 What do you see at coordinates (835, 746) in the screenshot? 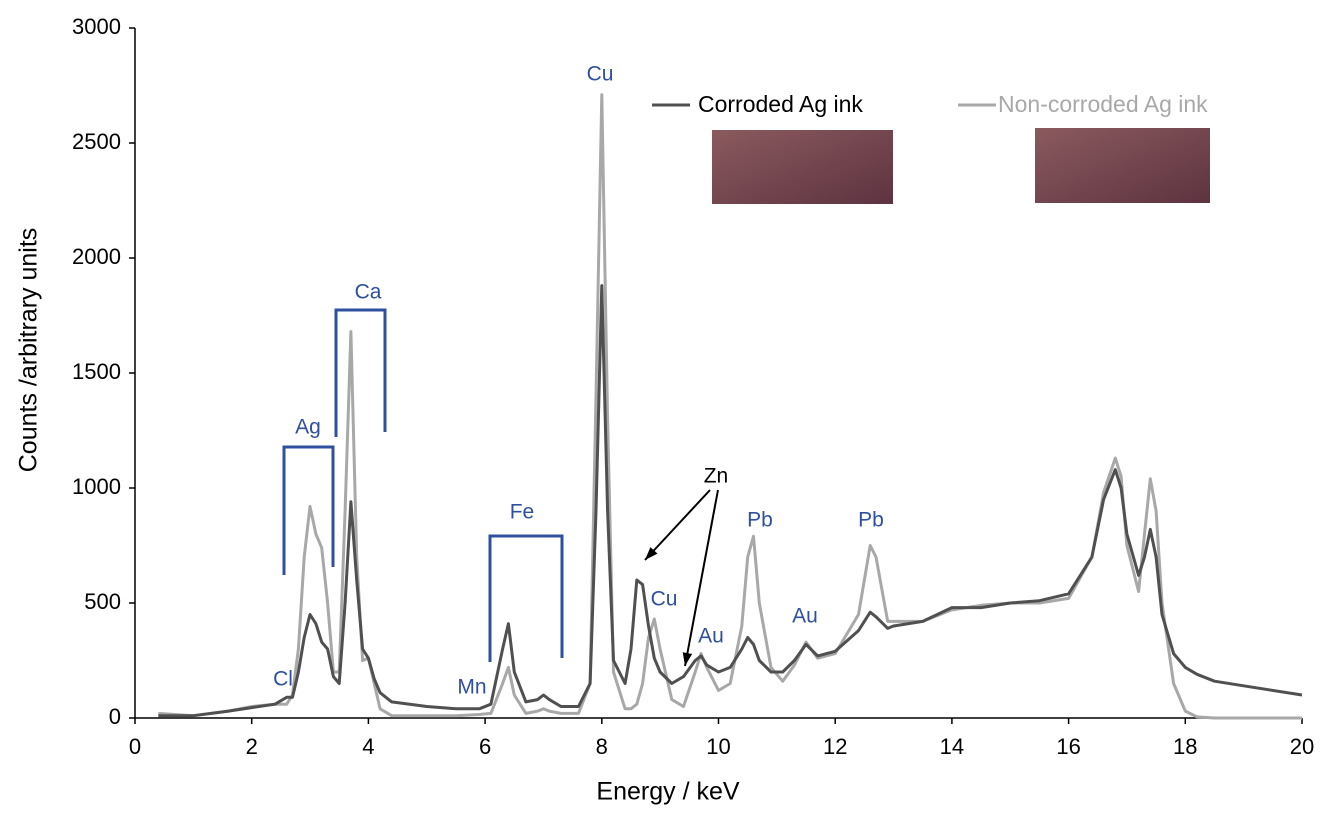
I see `x-tick-label: 12` at bounding box center [835, 746].